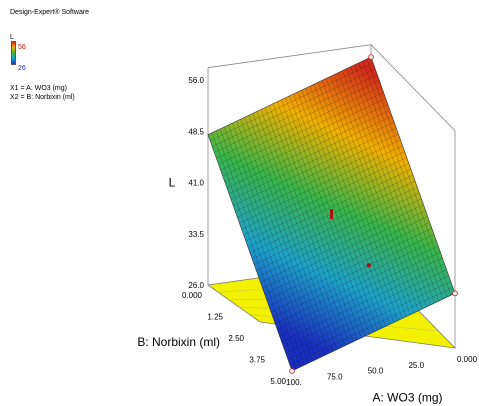 The width and height of the screenshot is (479, 406). Describe the element at coordinates (50, 12) in the screenshot. I see `software-title: Design-Expert® Software` at that location.